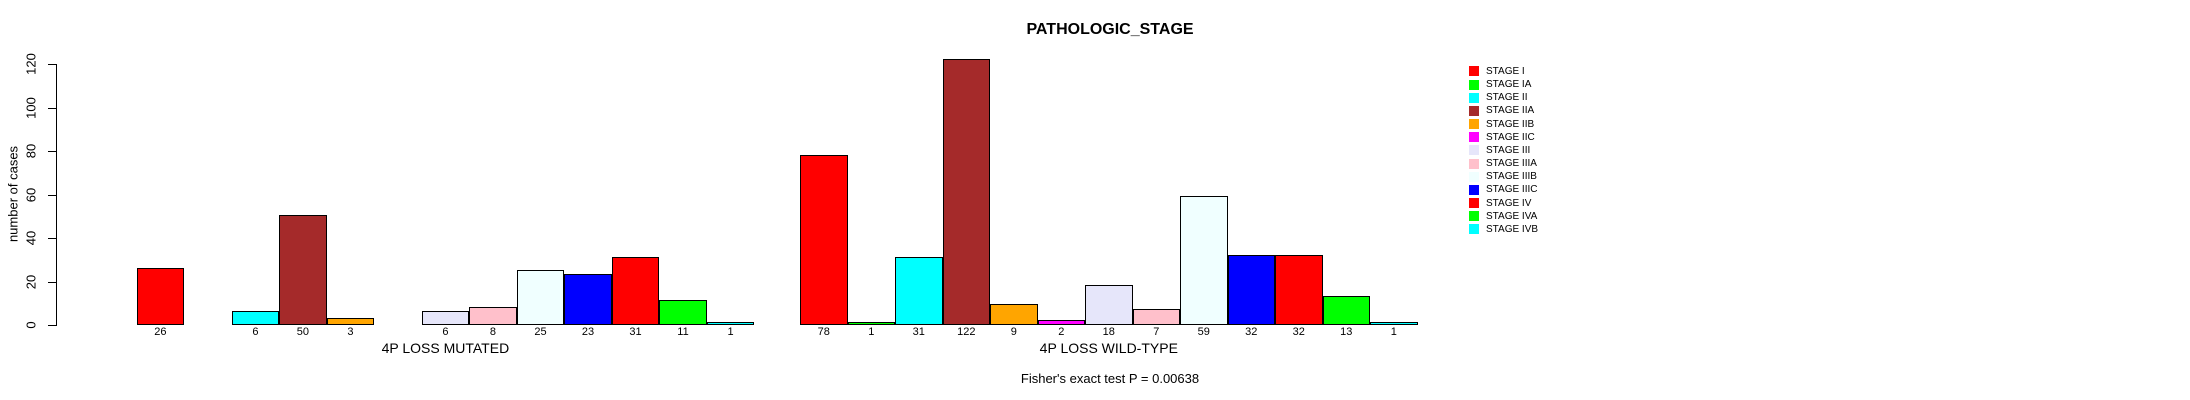 The image size is (2190, 400). I want to click on legend-item-label: STAGE IVB, so click(1512, 229).